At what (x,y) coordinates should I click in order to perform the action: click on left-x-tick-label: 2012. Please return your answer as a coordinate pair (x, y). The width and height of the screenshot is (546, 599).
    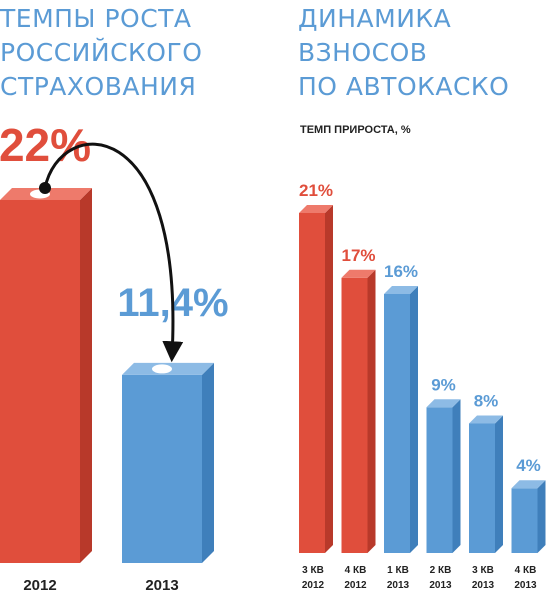
    Looking at the image, I should click on (39, 585).